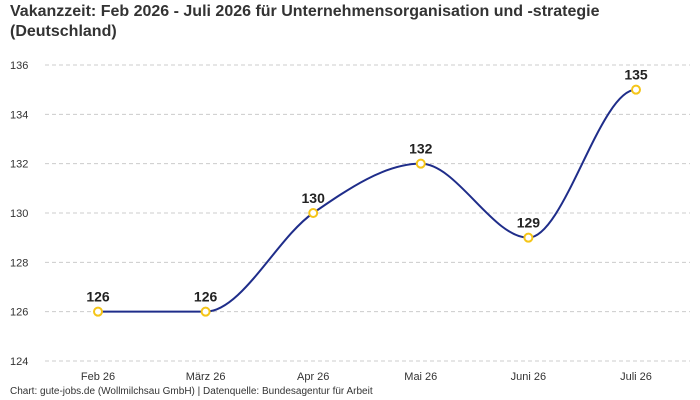 The width and height of the screenshot is (700, 400). What do you see at coordinates (206, 377) in the screenshot?
I see `x-tick-label: März 26` at bounding box center [206, 377].